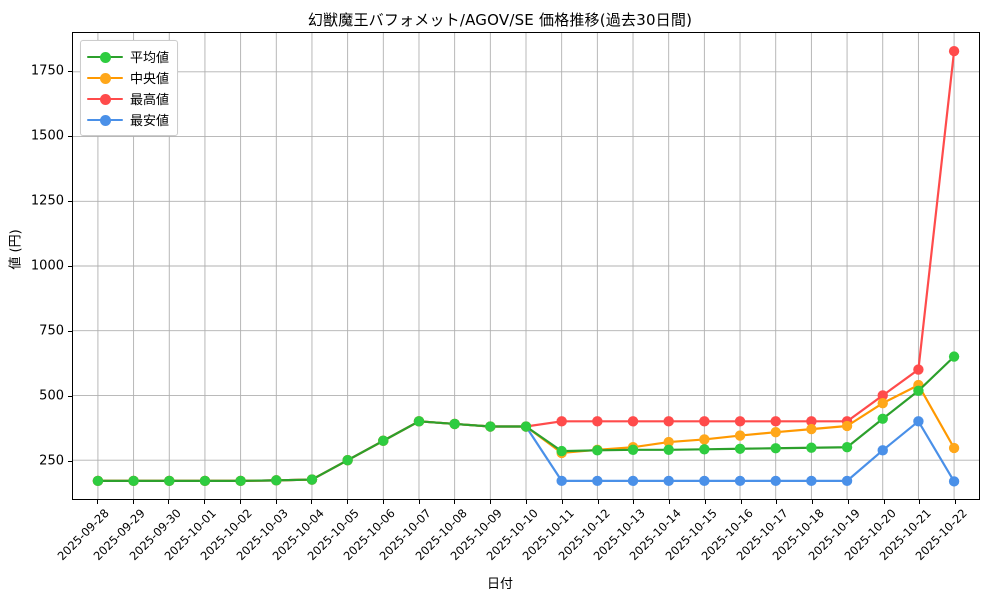  Describe the element at coordinates (47, 136) in the screenshot. I see `y-tick-label: 1500` at that location.